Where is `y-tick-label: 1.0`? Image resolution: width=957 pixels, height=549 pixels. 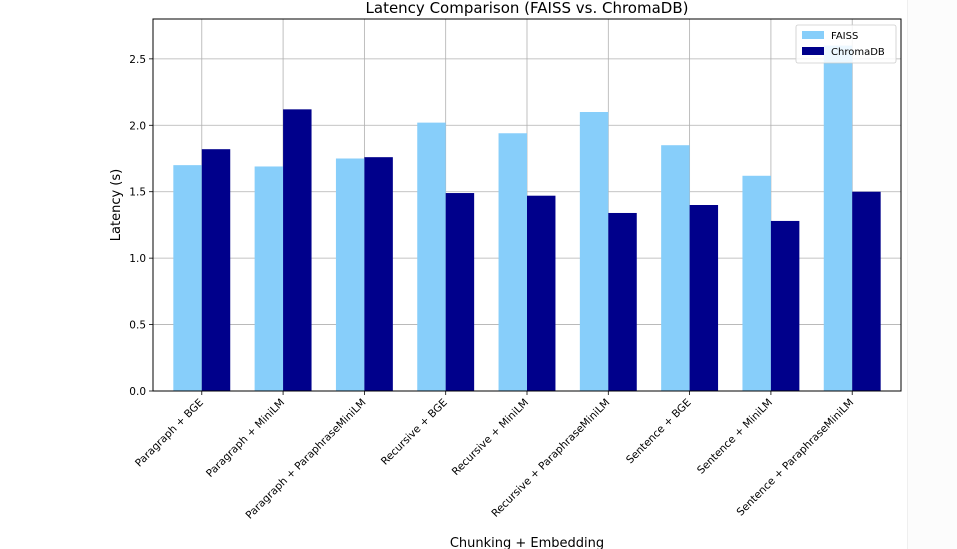 y-tick-label: 1.0 is located at coordinates (137, 259).